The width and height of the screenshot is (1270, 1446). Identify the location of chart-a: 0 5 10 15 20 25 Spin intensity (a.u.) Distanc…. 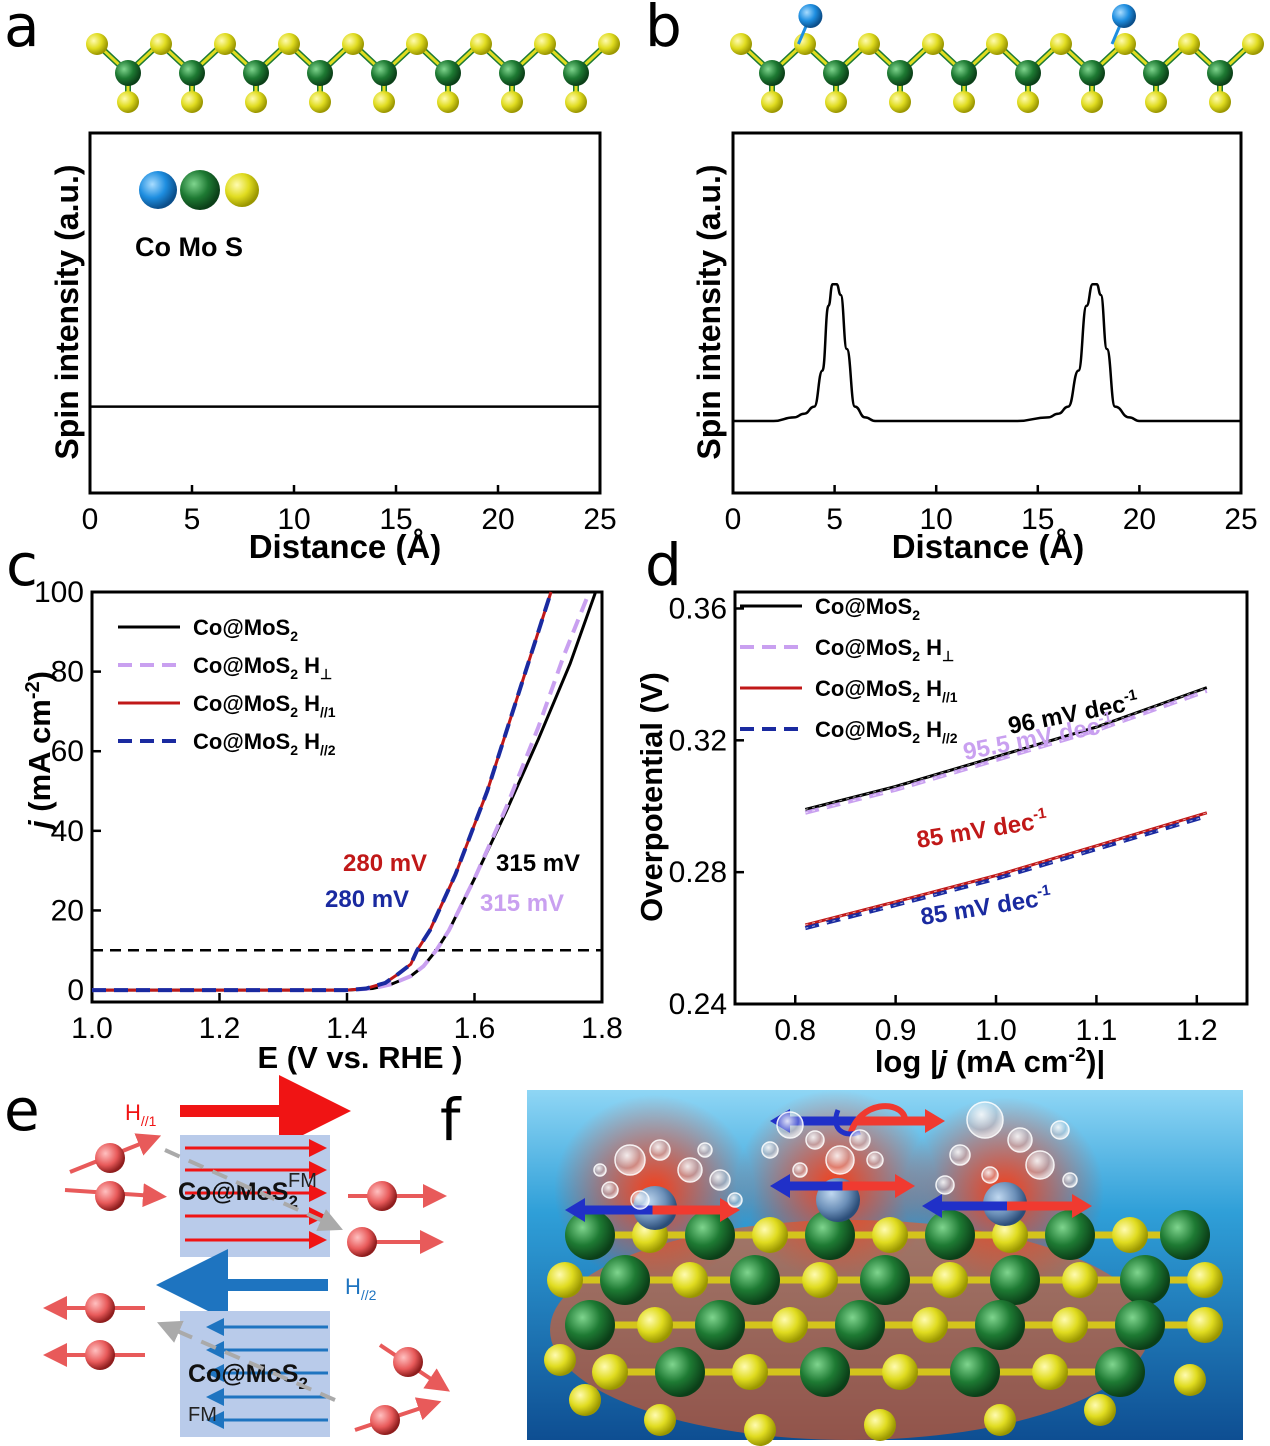
(333, 348).